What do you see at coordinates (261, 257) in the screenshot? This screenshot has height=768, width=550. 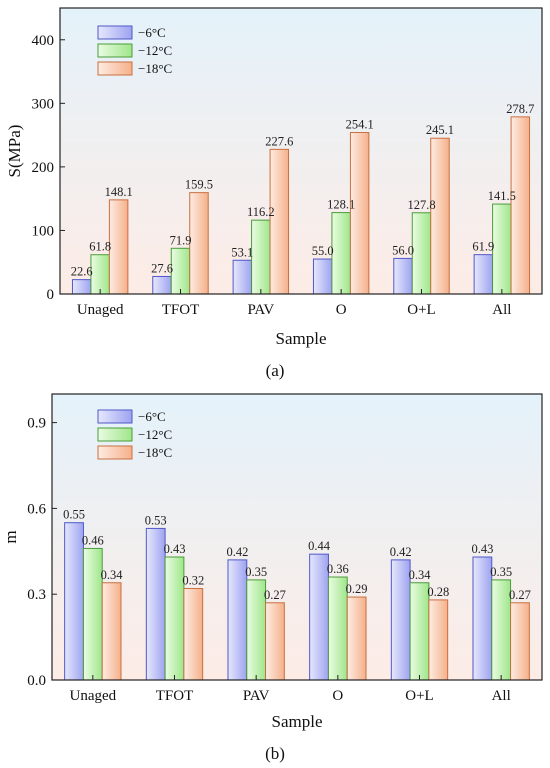 I see `bar-a-s1-c2` at bounding box center [261, 257].